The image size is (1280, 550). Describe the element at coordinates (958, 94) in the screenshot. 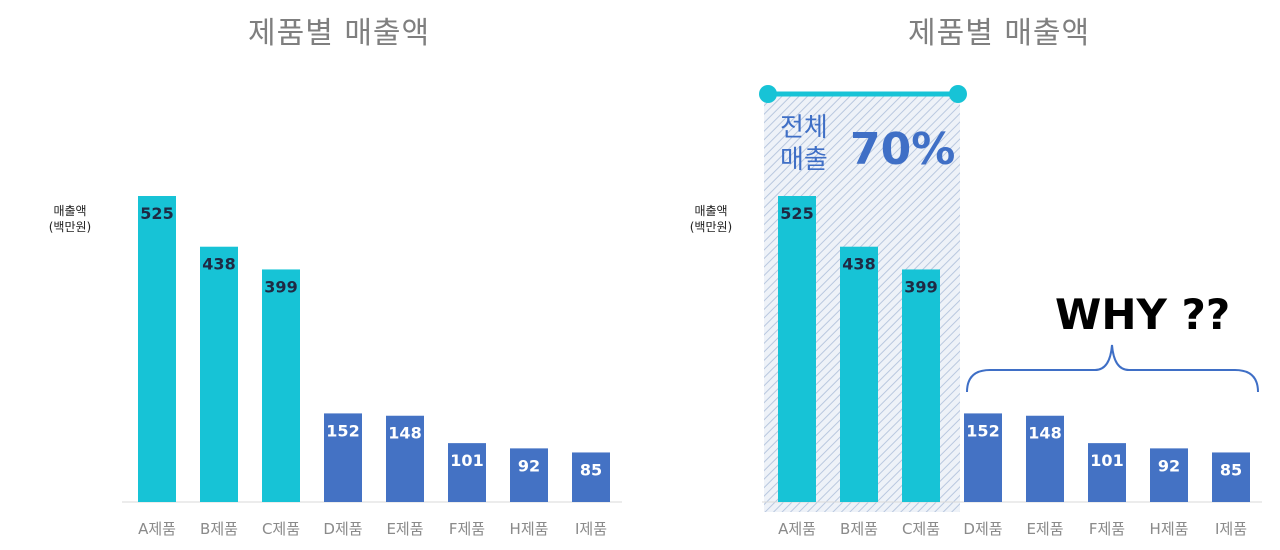

I see `highlight-bracket-end-dot` at that location.